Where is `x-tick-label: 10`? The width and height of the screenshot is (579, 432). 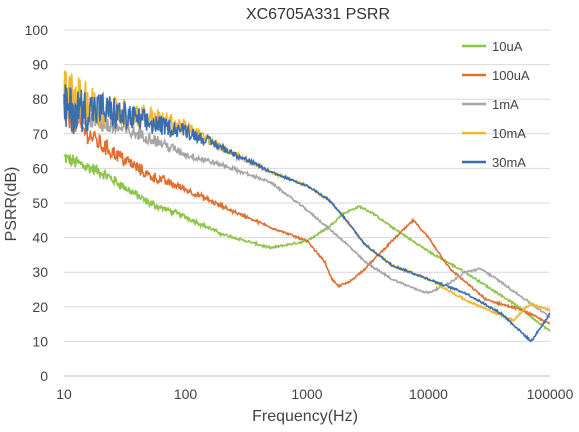
x-tick-label: 10 is located at coordinates (64, 394).